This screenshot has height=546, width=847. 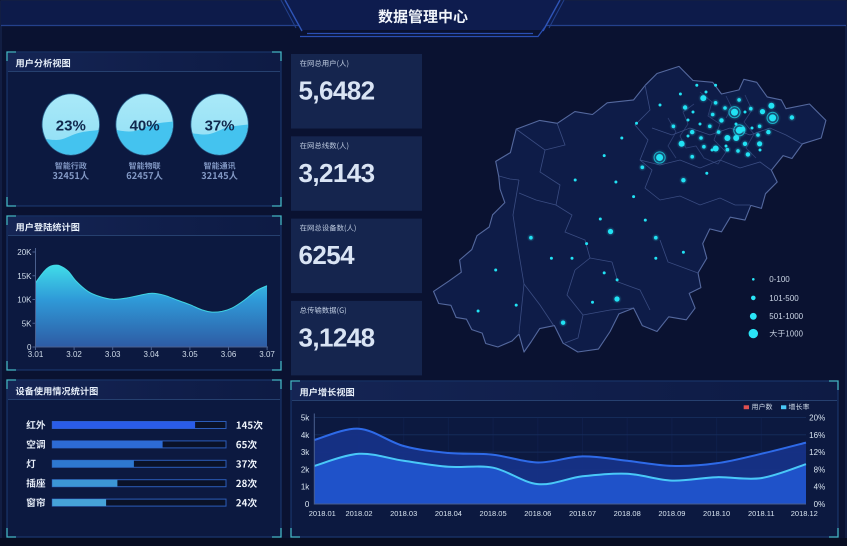 I want to click on svg-text: 37%, so click(x=220, y=126).